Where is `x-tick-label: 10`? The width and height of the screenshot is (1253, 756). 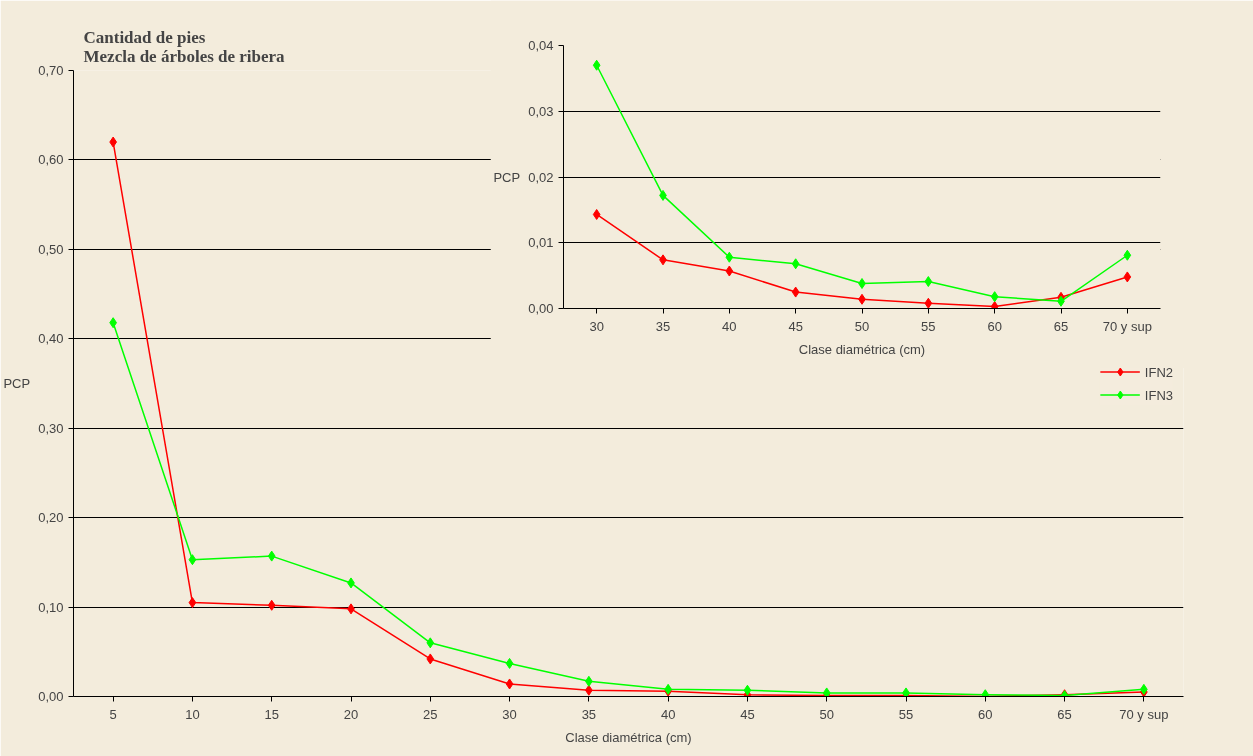 x-tick-label: 10 is located at coordinates (192, 714).